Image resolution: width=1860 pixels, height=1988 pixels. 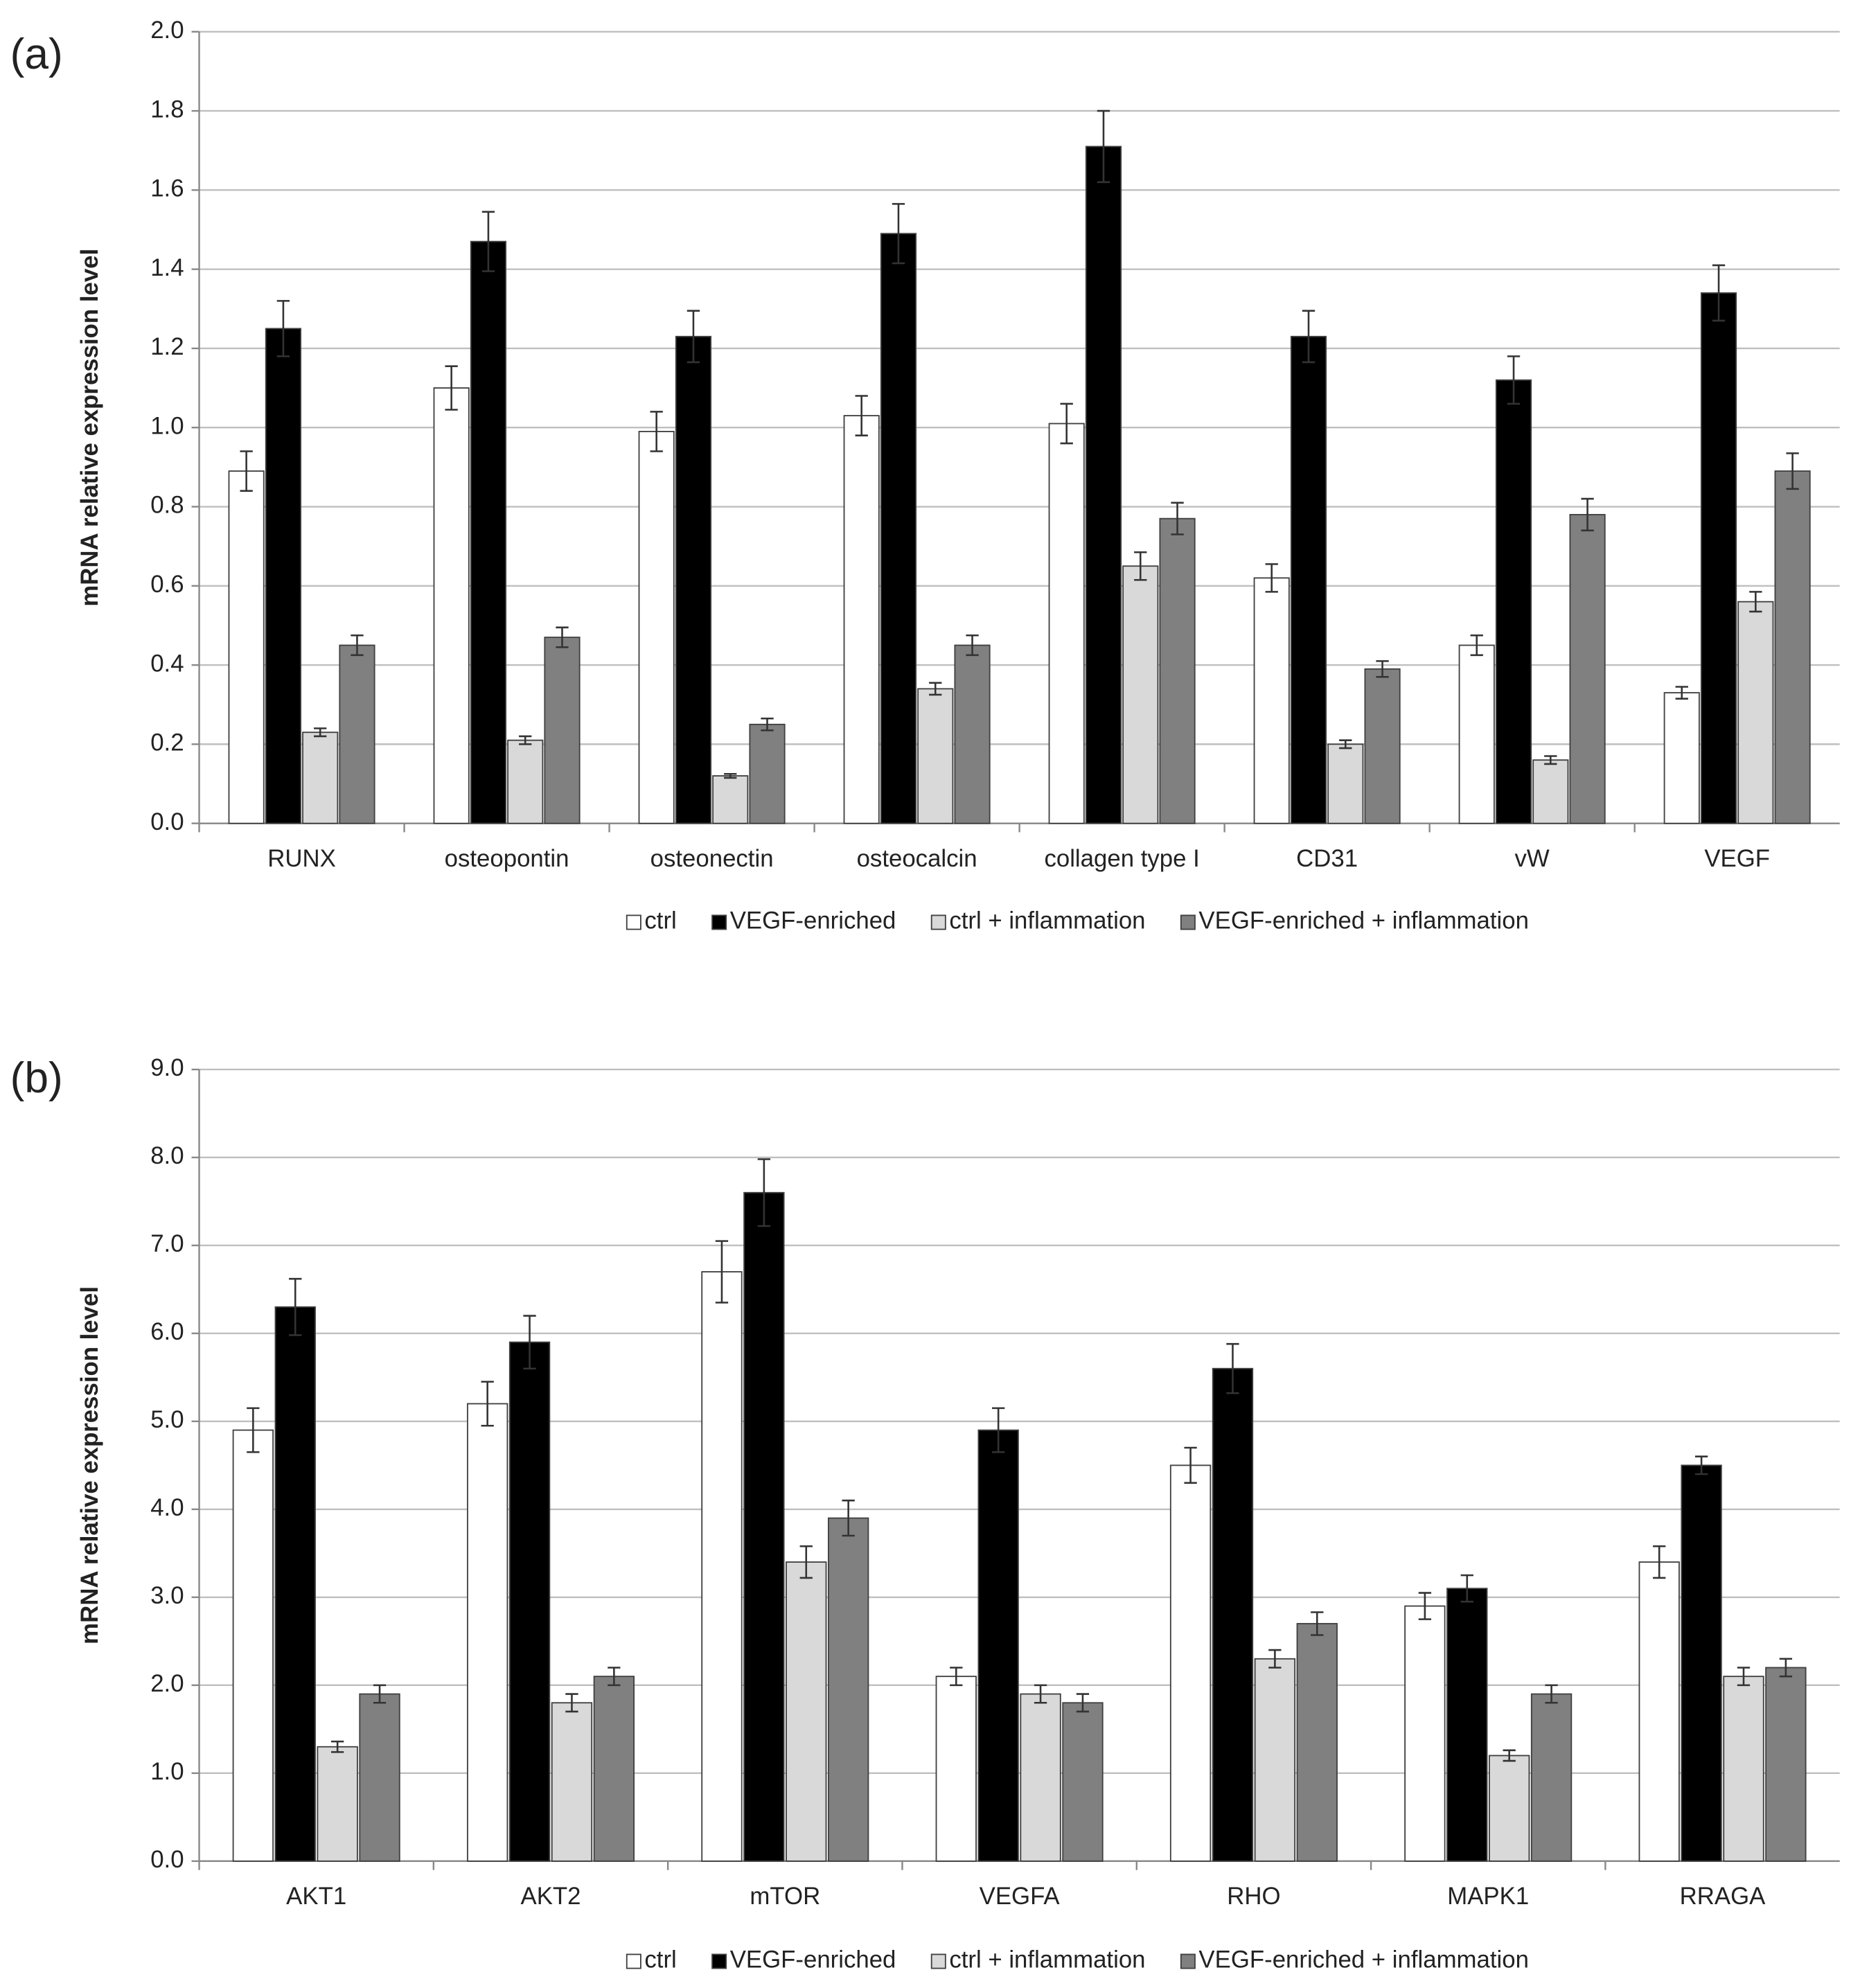 I want to click on y-tick-label: 3.0, so click(x=167, y=1596).